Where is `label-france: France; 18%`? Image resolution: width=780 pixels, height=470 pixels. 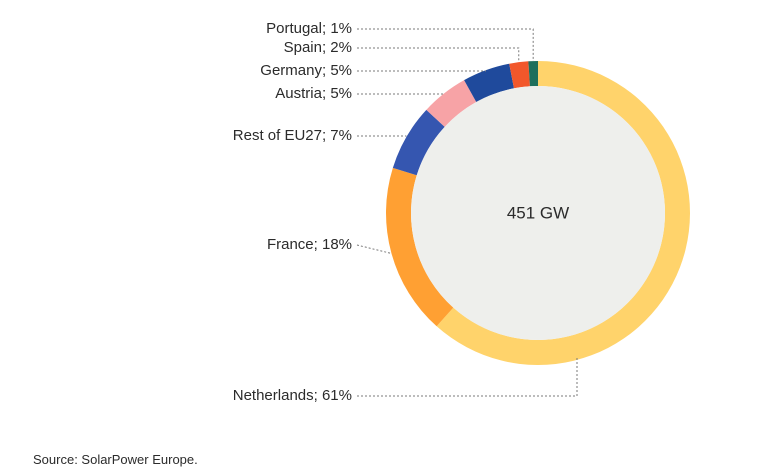 label-france: France; 18% is located at coordinates (309, 244).